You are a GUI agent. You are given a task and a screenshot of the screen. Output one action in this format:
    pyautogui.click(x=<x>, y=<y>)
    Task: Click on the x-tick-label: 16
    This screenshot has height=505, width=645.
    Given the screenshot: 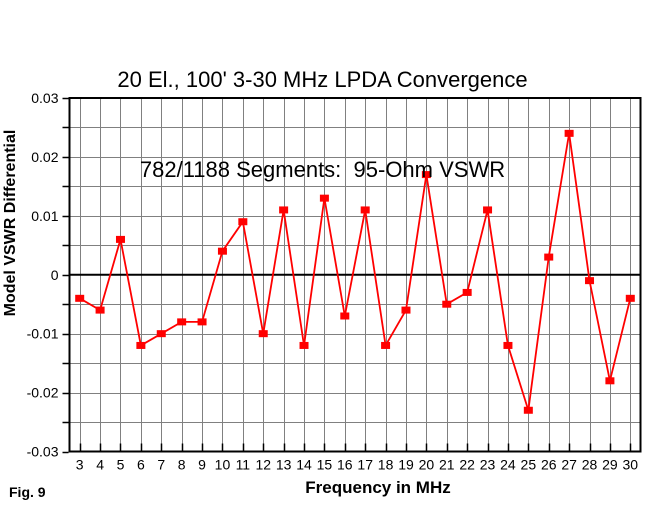 What is the action you would take?
    pyautogui.click(x=345, y=465)
    